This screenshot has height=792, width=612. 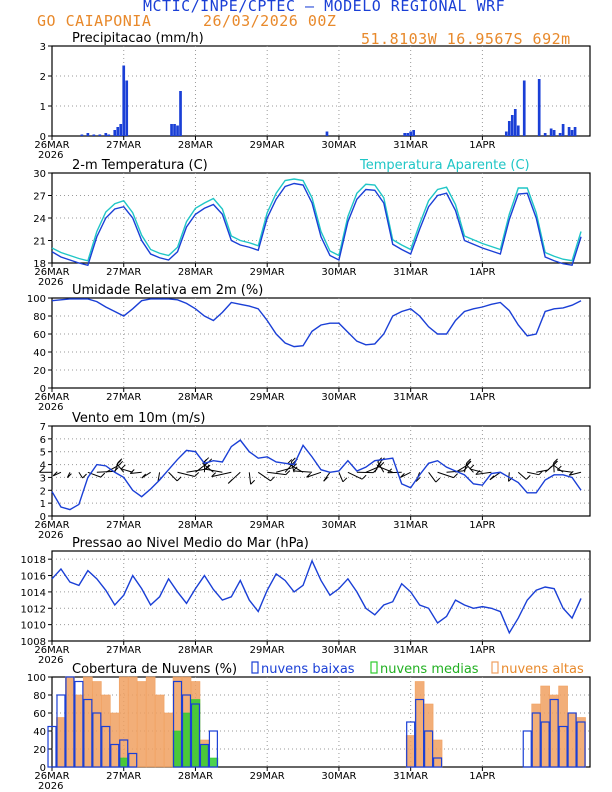 I want to click on precip-ytick-label: 3, so click(x=43, y=47).